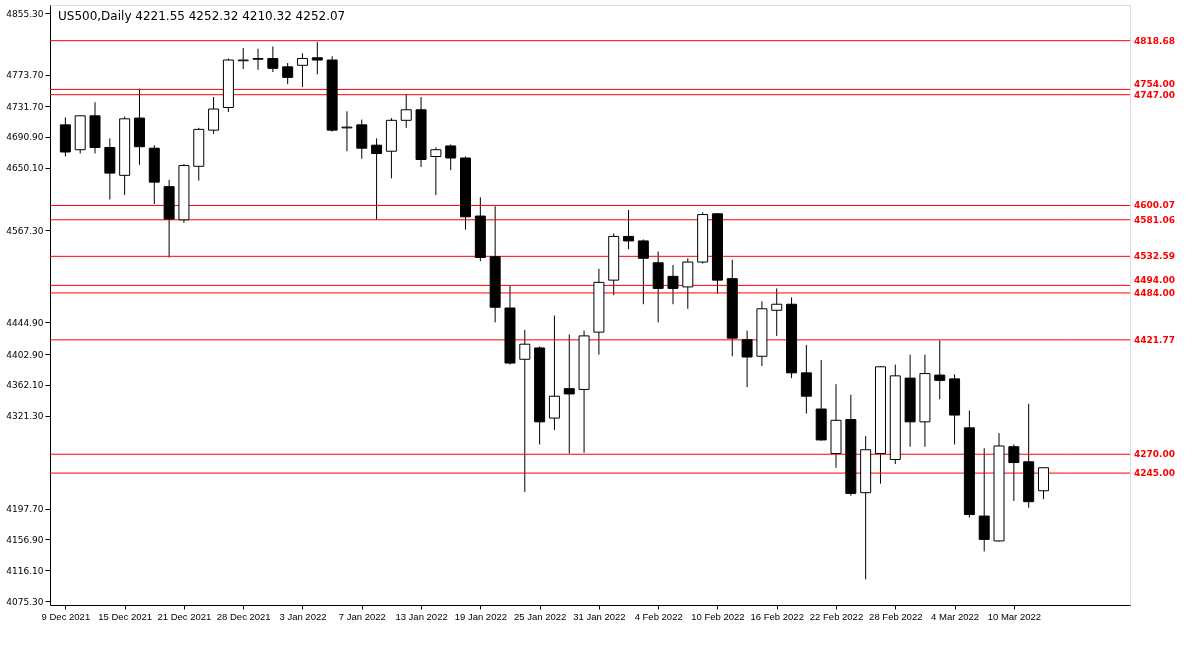 The image size is (1200, 670). Describe the element at coordinates (955, 616) in the screenshot. I see `x-tick-label: 4 Mar 2022` at that location.